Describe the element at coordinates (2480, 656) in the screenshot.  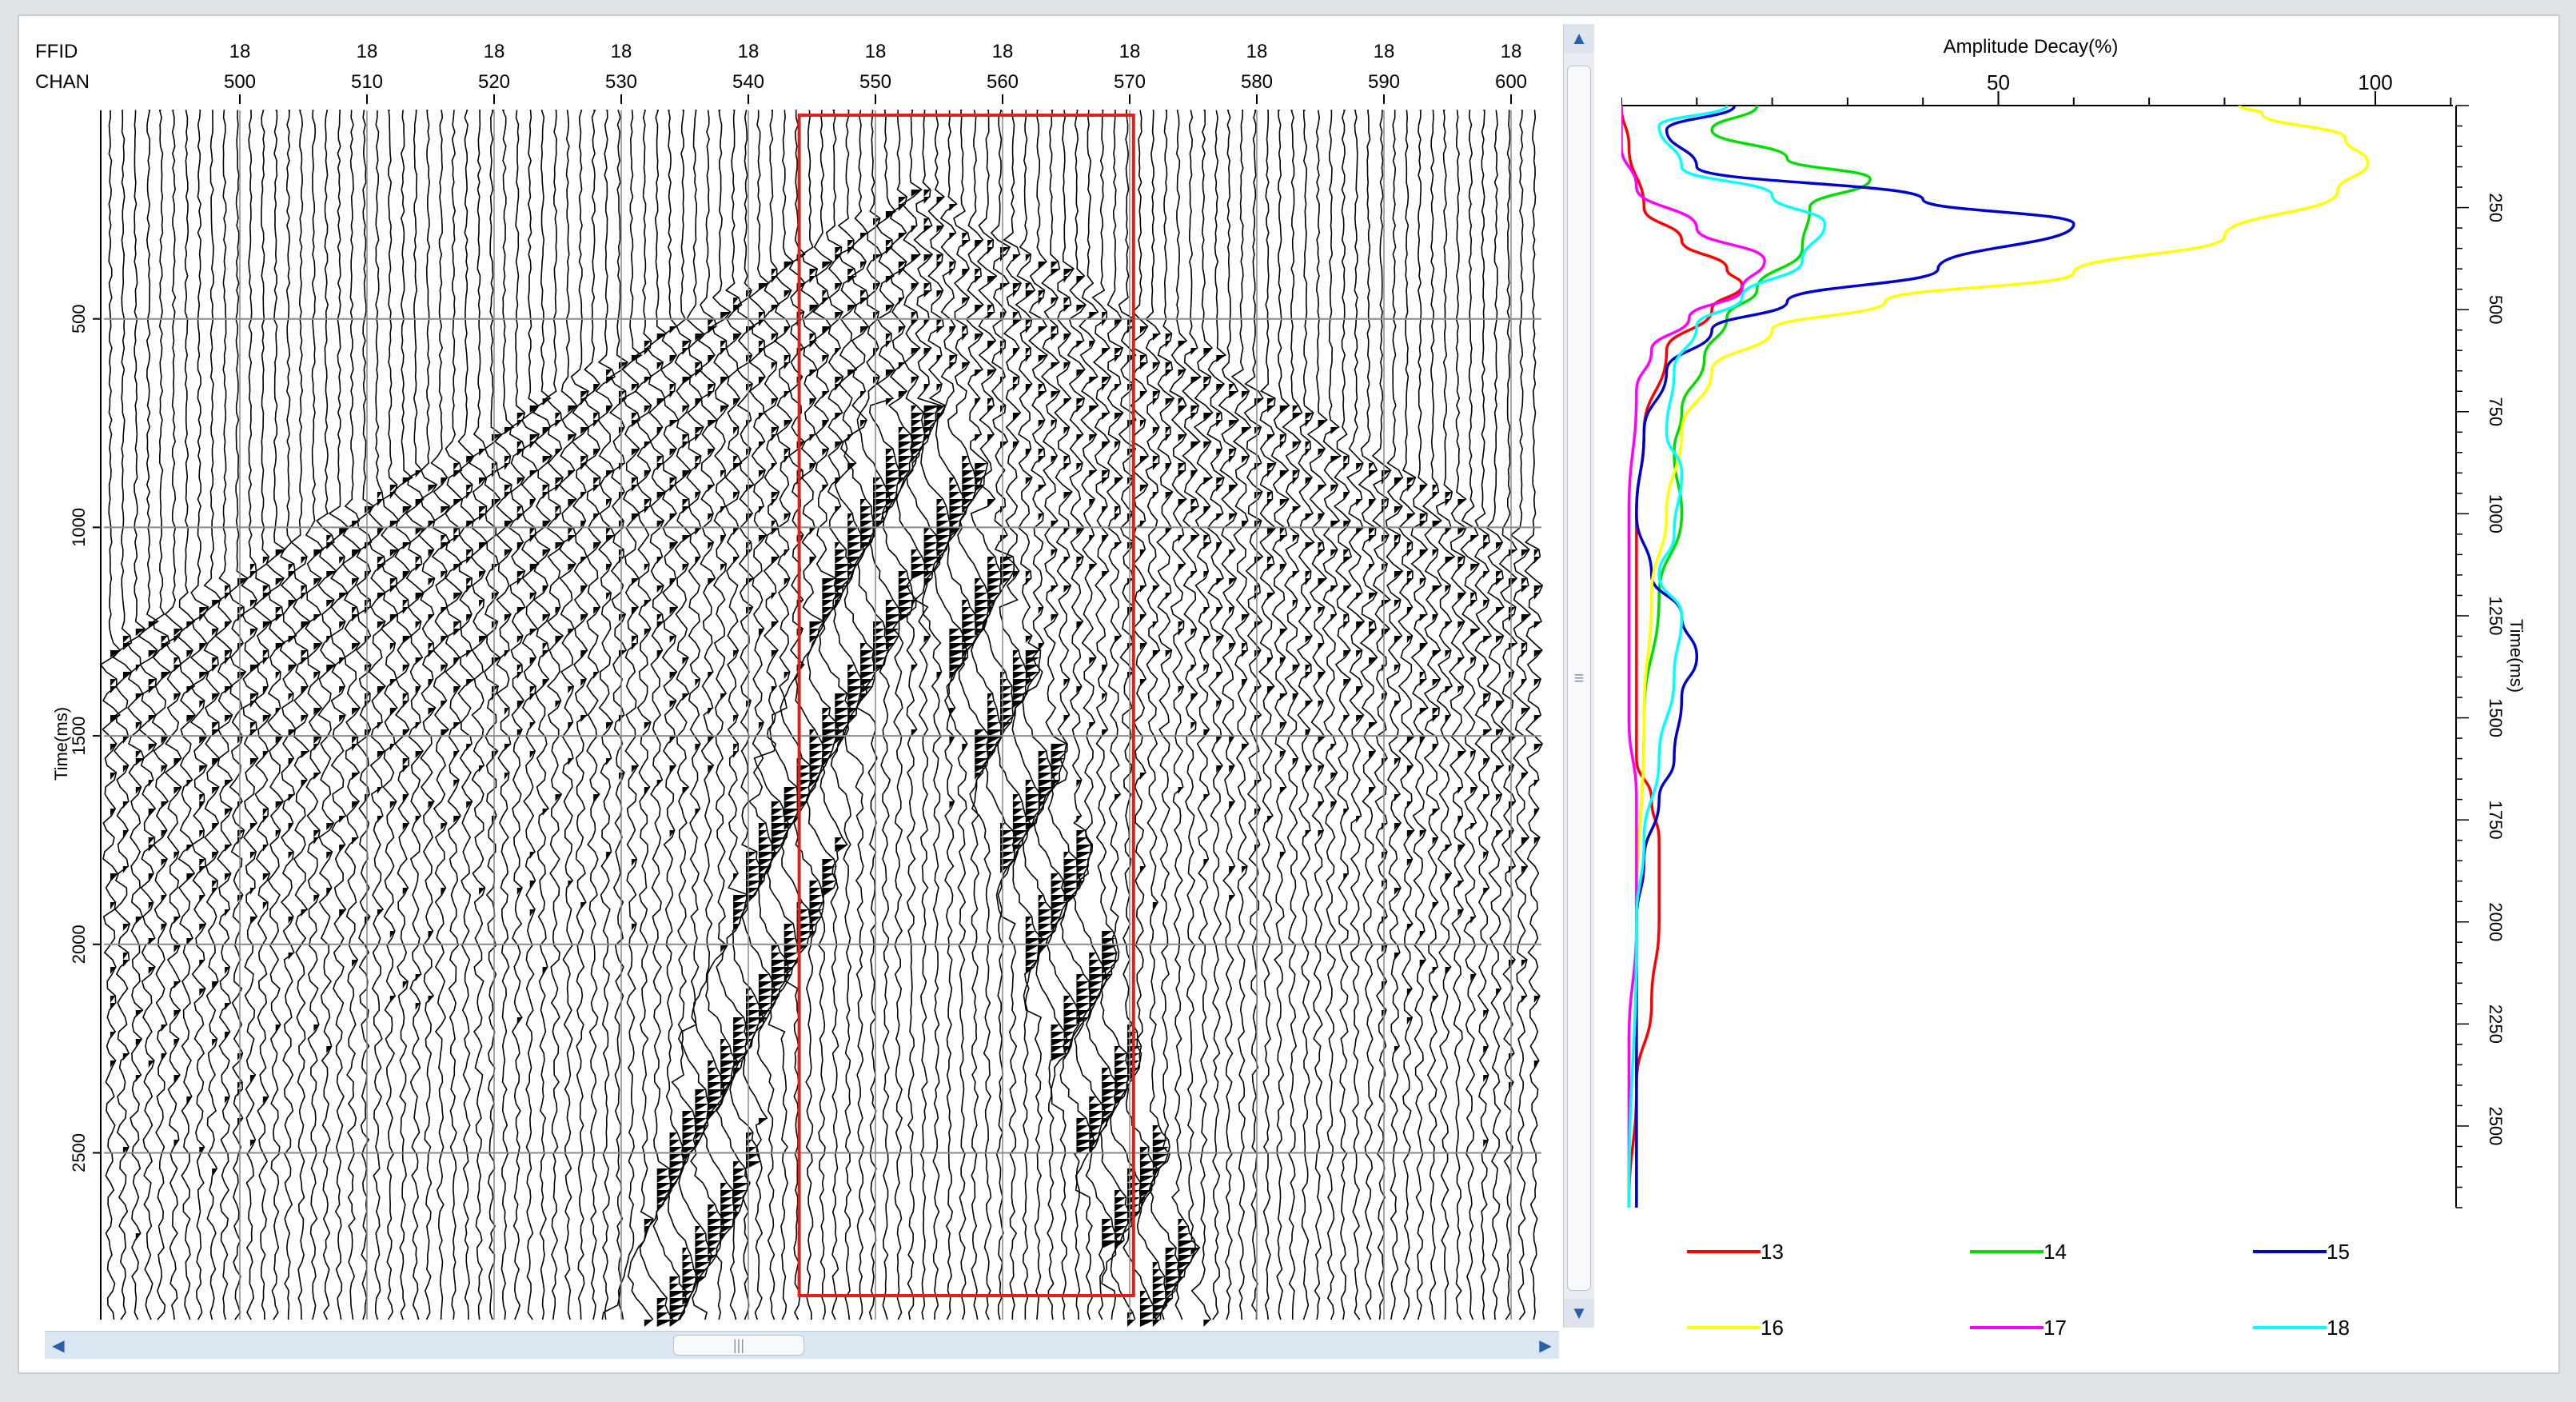
I see `chart-y-axis: 250 500 750 1000 1250 1500 1750 2000 2250 2500` at that location.